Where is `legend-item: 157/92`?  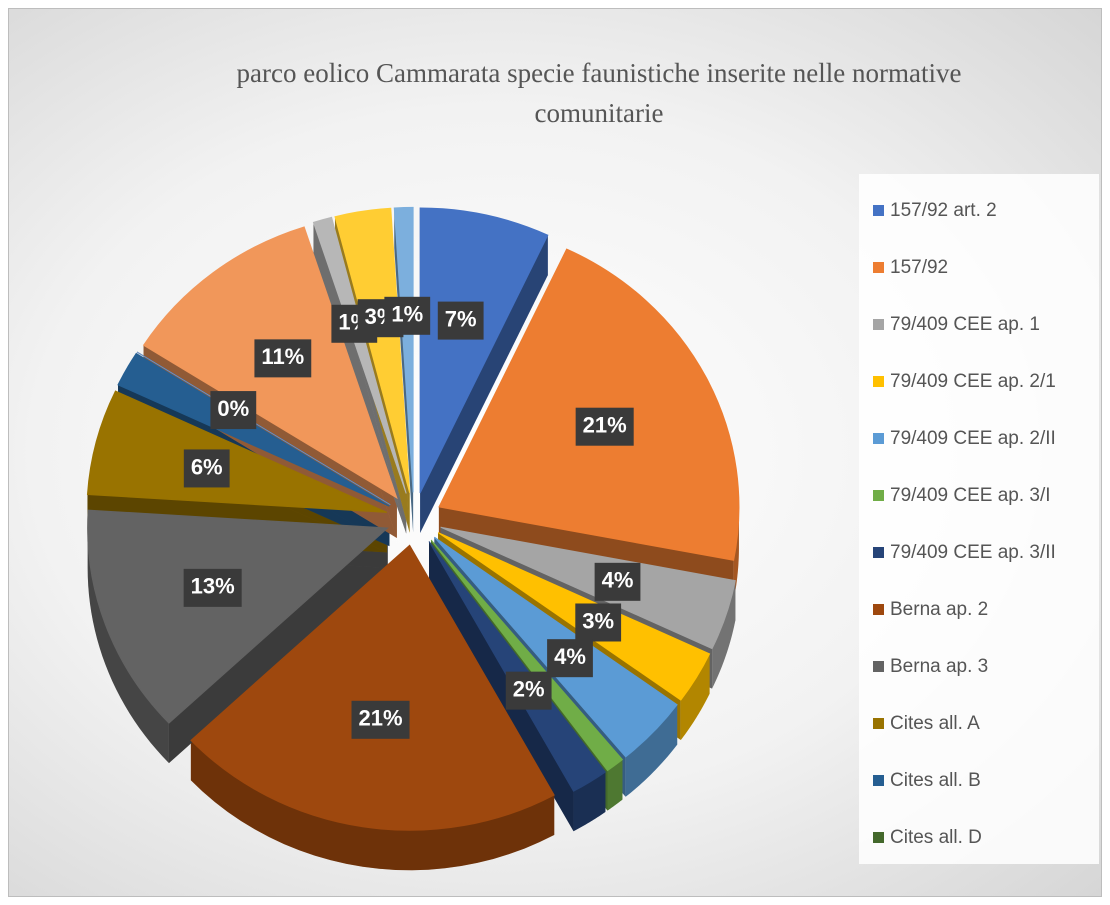
legend-item: 157/92 is located at coordinates (910, 268).